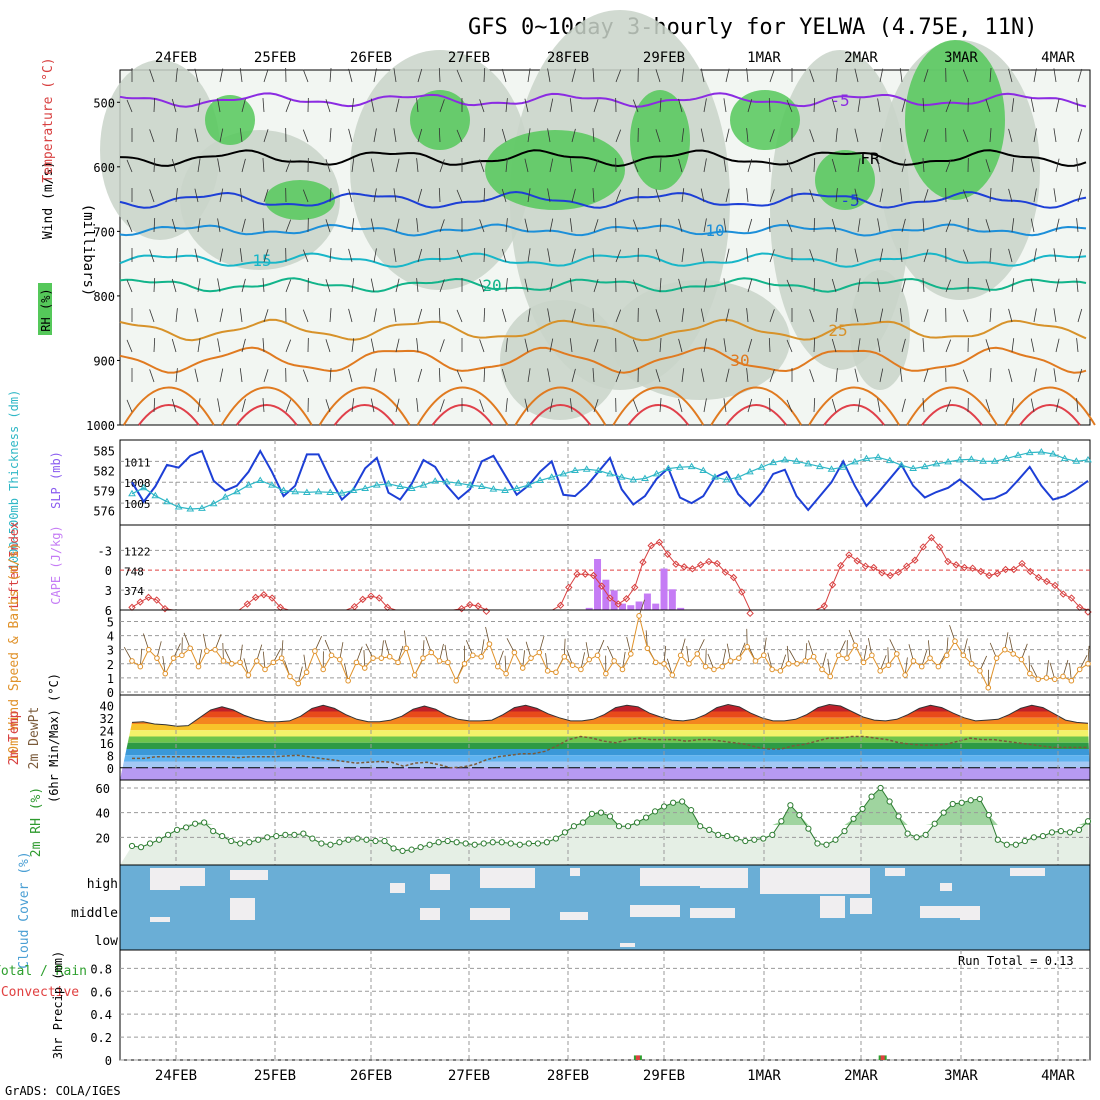 The width and height of the screenshot is (1100, 1100). I want to click on wind-tick-5: 5, so click(110, 622).